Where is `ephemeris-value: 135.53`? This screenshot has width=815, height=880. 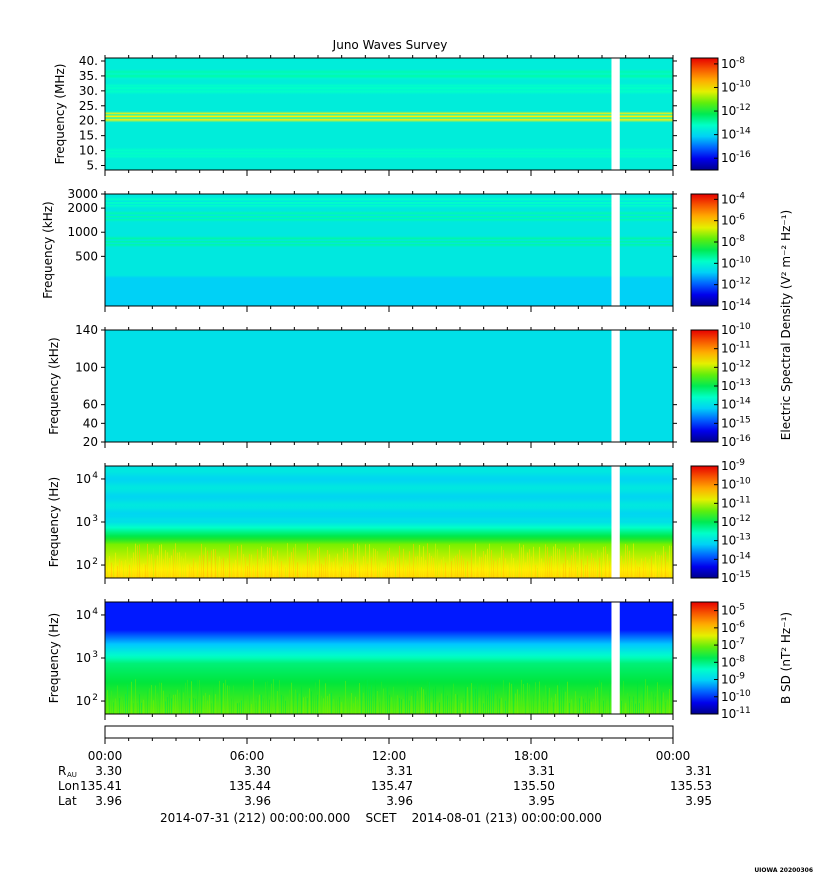
ephemeris-value: 135.53 is located at coordinates (691, 786).